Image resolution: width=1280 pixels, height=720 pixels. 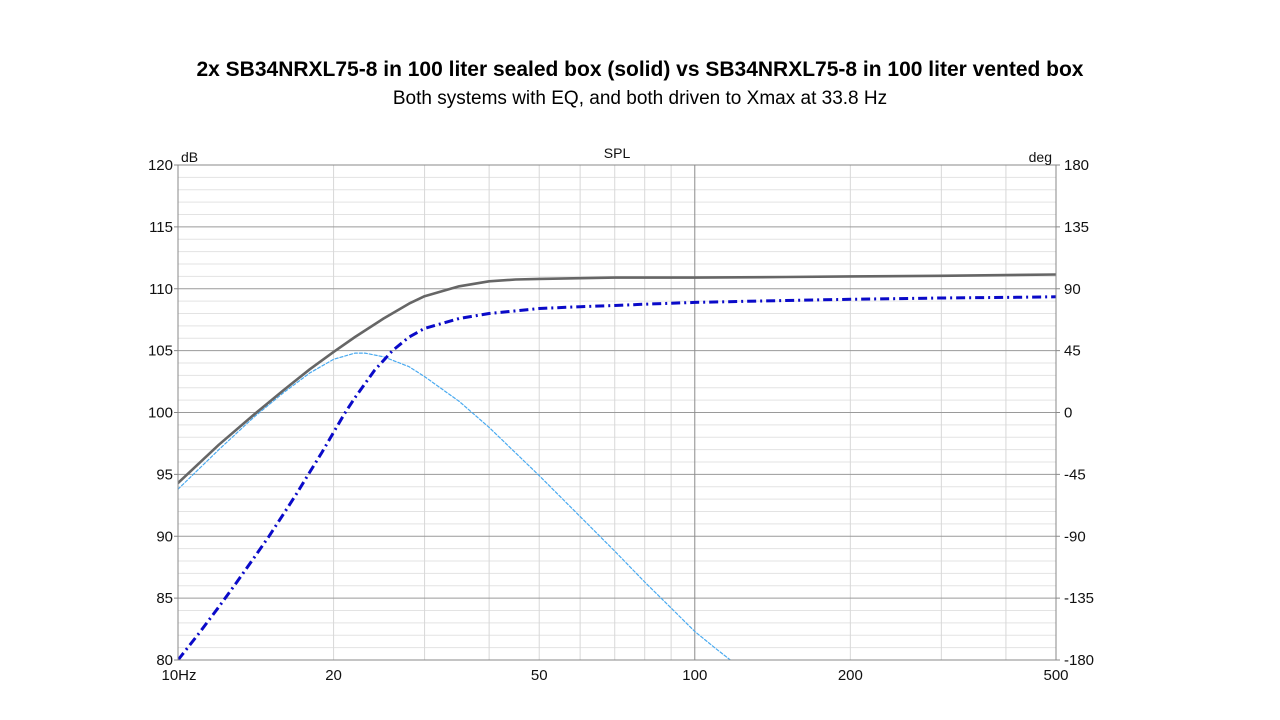 What do you see at coordinates (164, 660) in the screenshot?
I see `y-tick-label-left: 80` at bounding box center [164, 660].